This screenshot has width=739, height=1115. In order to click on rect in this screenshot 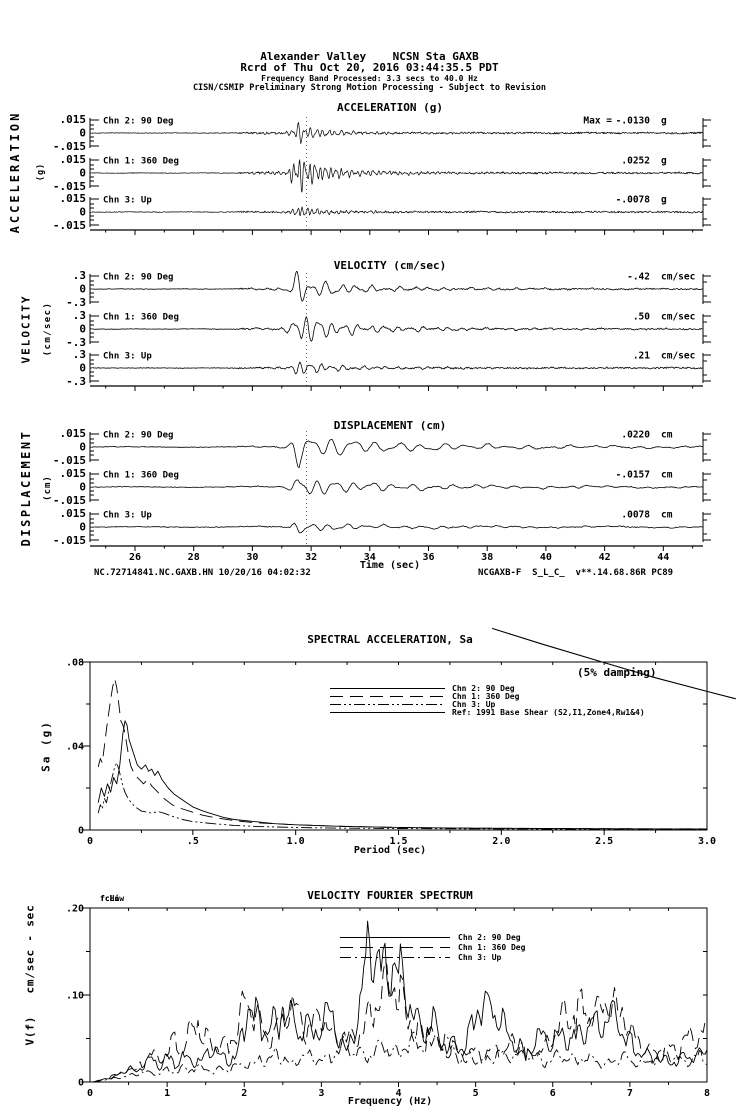, I will do `click(398, 995)`.